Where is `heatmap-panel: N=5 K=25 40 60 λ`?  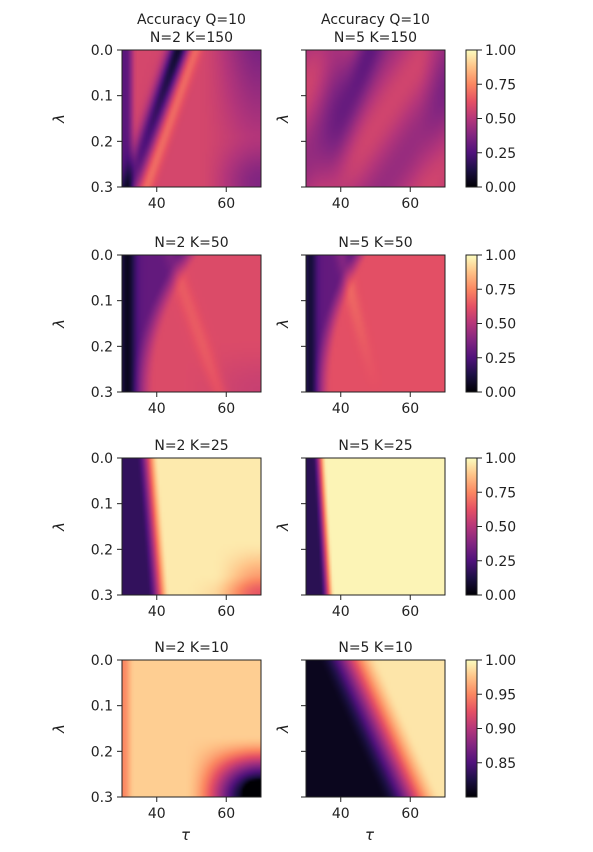 heatmap-panel: N=5 K=25 40 60 λ is located at coordinates (360, 529).